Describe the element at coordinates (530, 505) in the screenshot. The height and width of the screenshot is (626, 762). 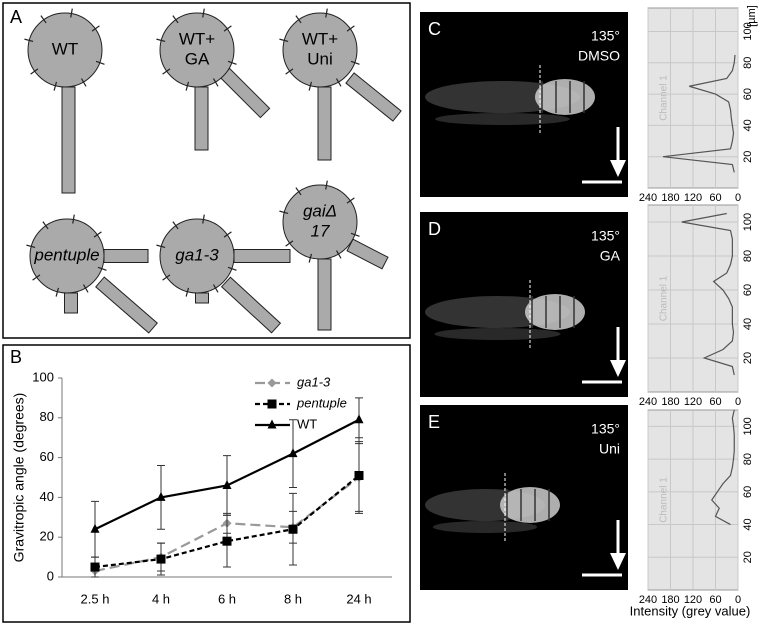
I see `root-cap` at that location.